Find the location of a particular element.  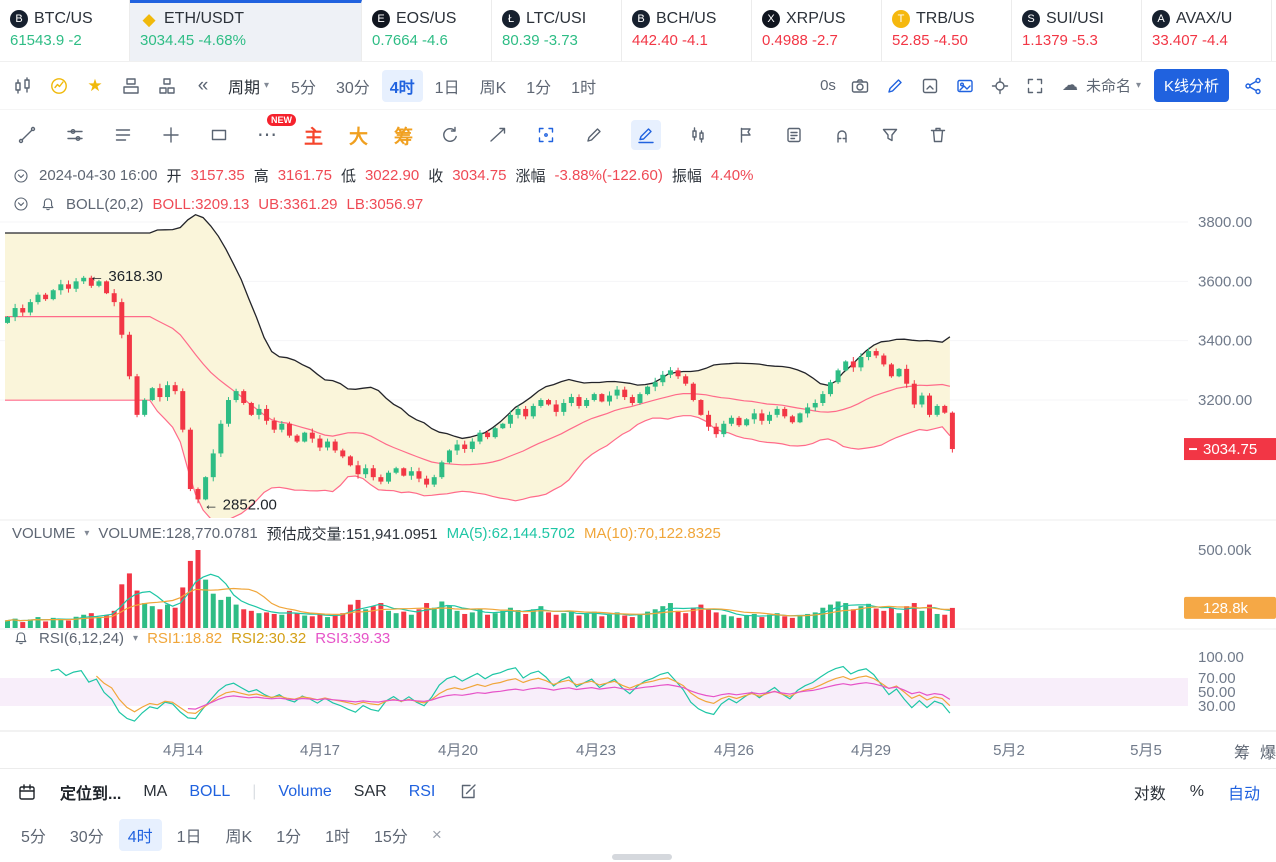

crosshair-tool-icon is located at coordinates (171, 135).